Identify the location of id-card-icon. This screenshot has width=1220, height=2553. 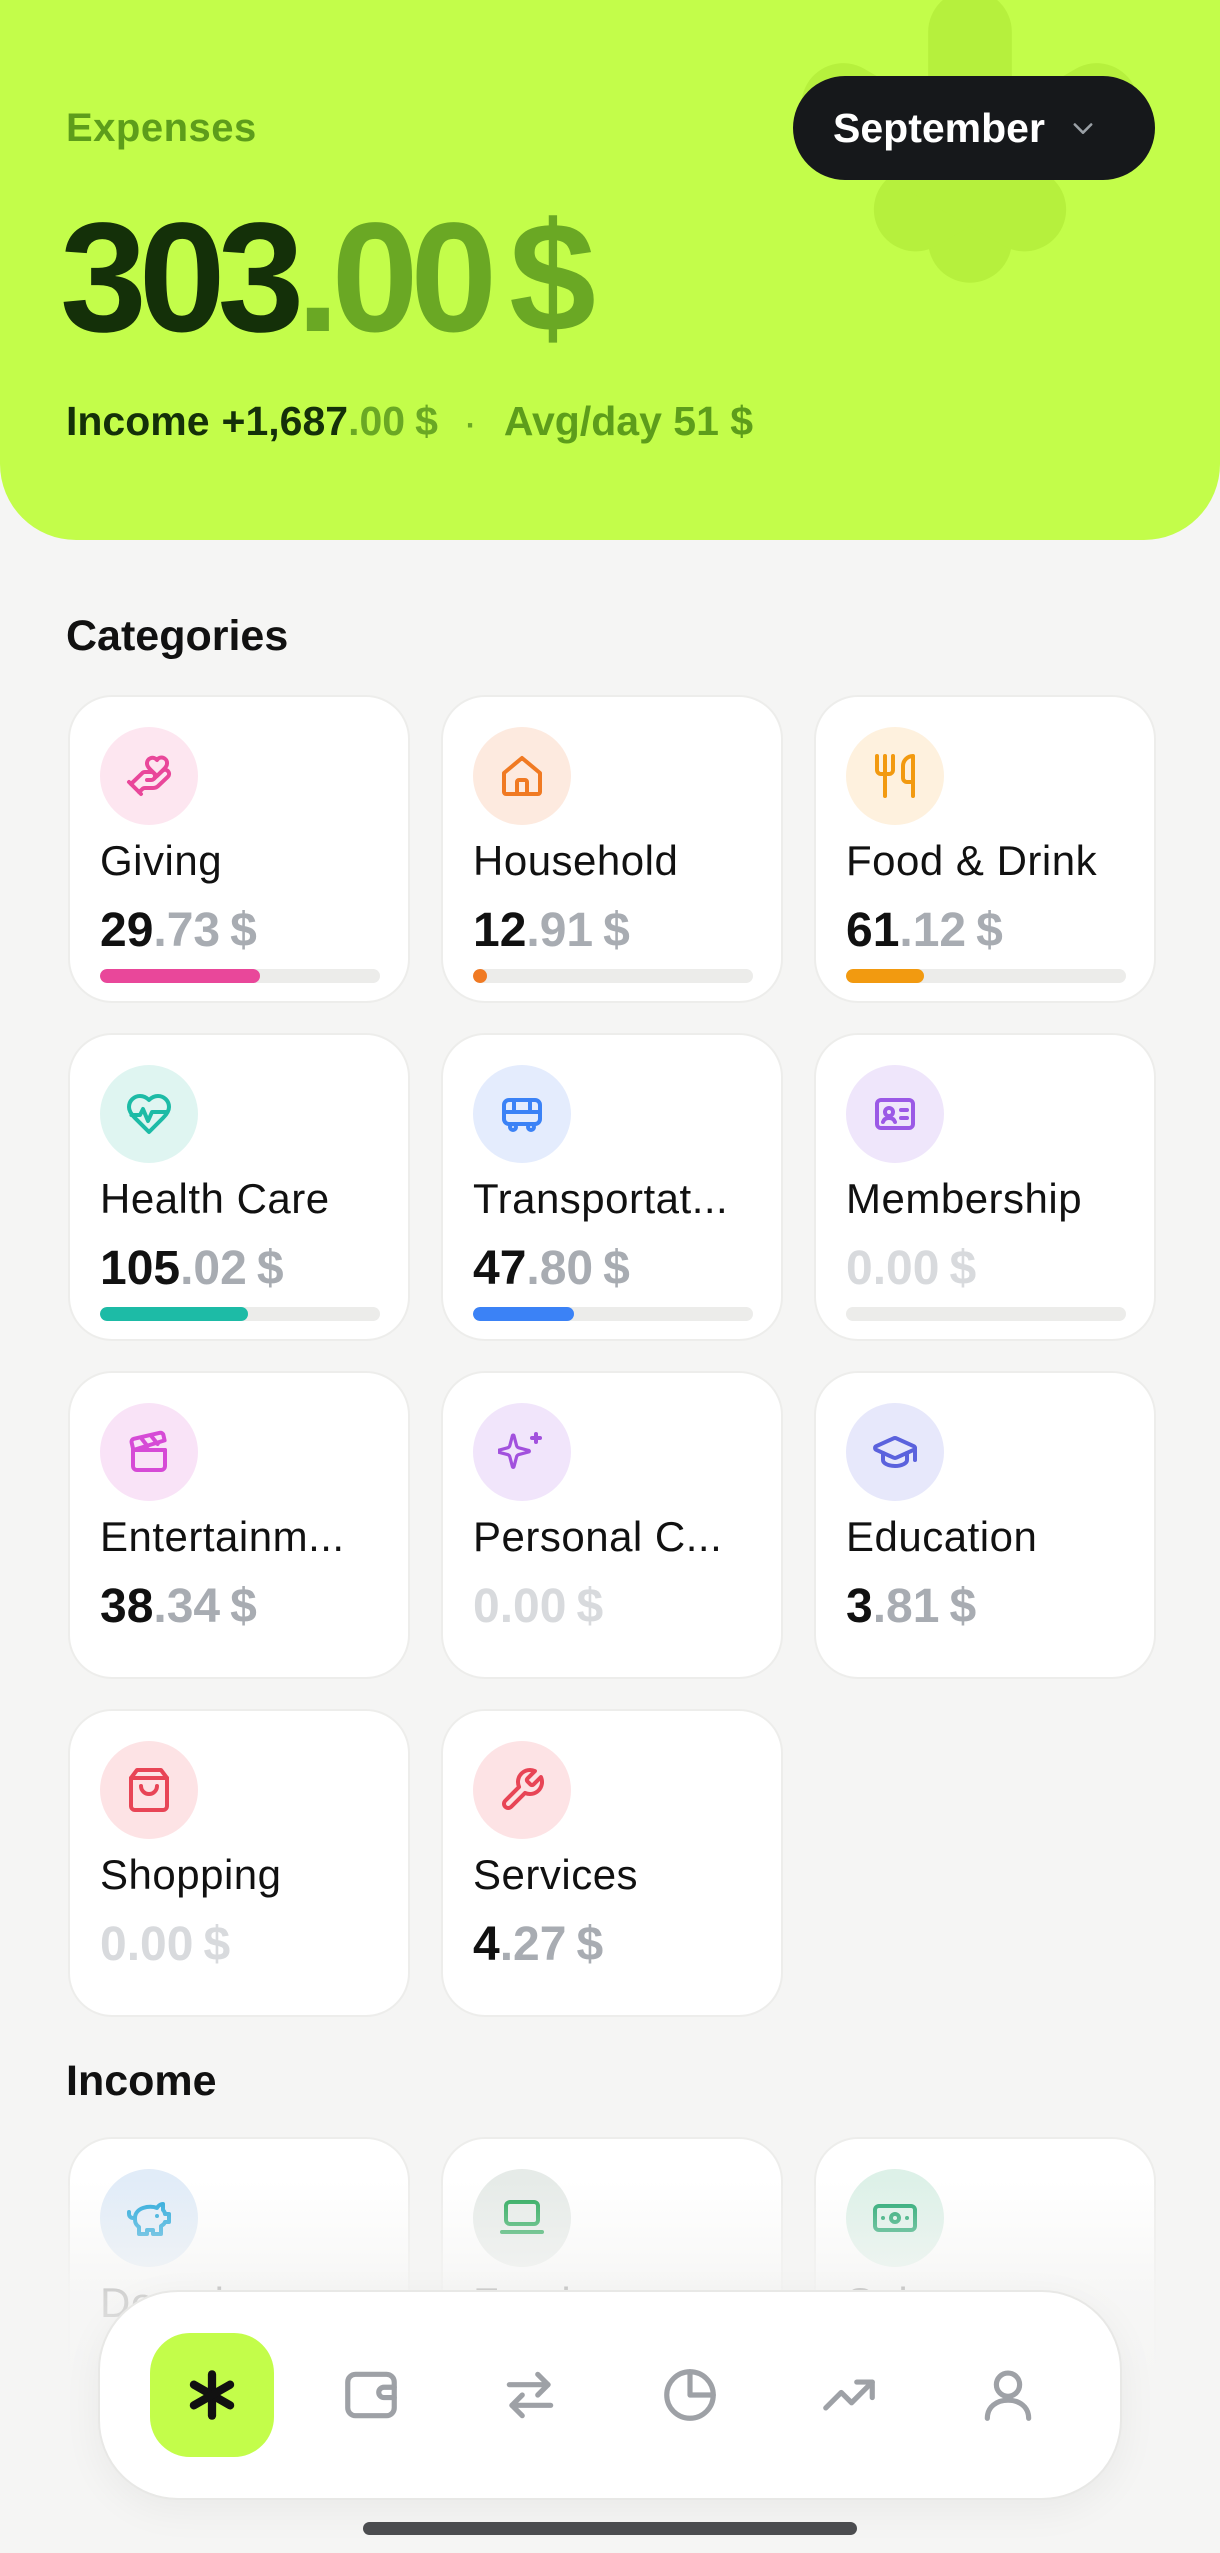
(895, 1114).